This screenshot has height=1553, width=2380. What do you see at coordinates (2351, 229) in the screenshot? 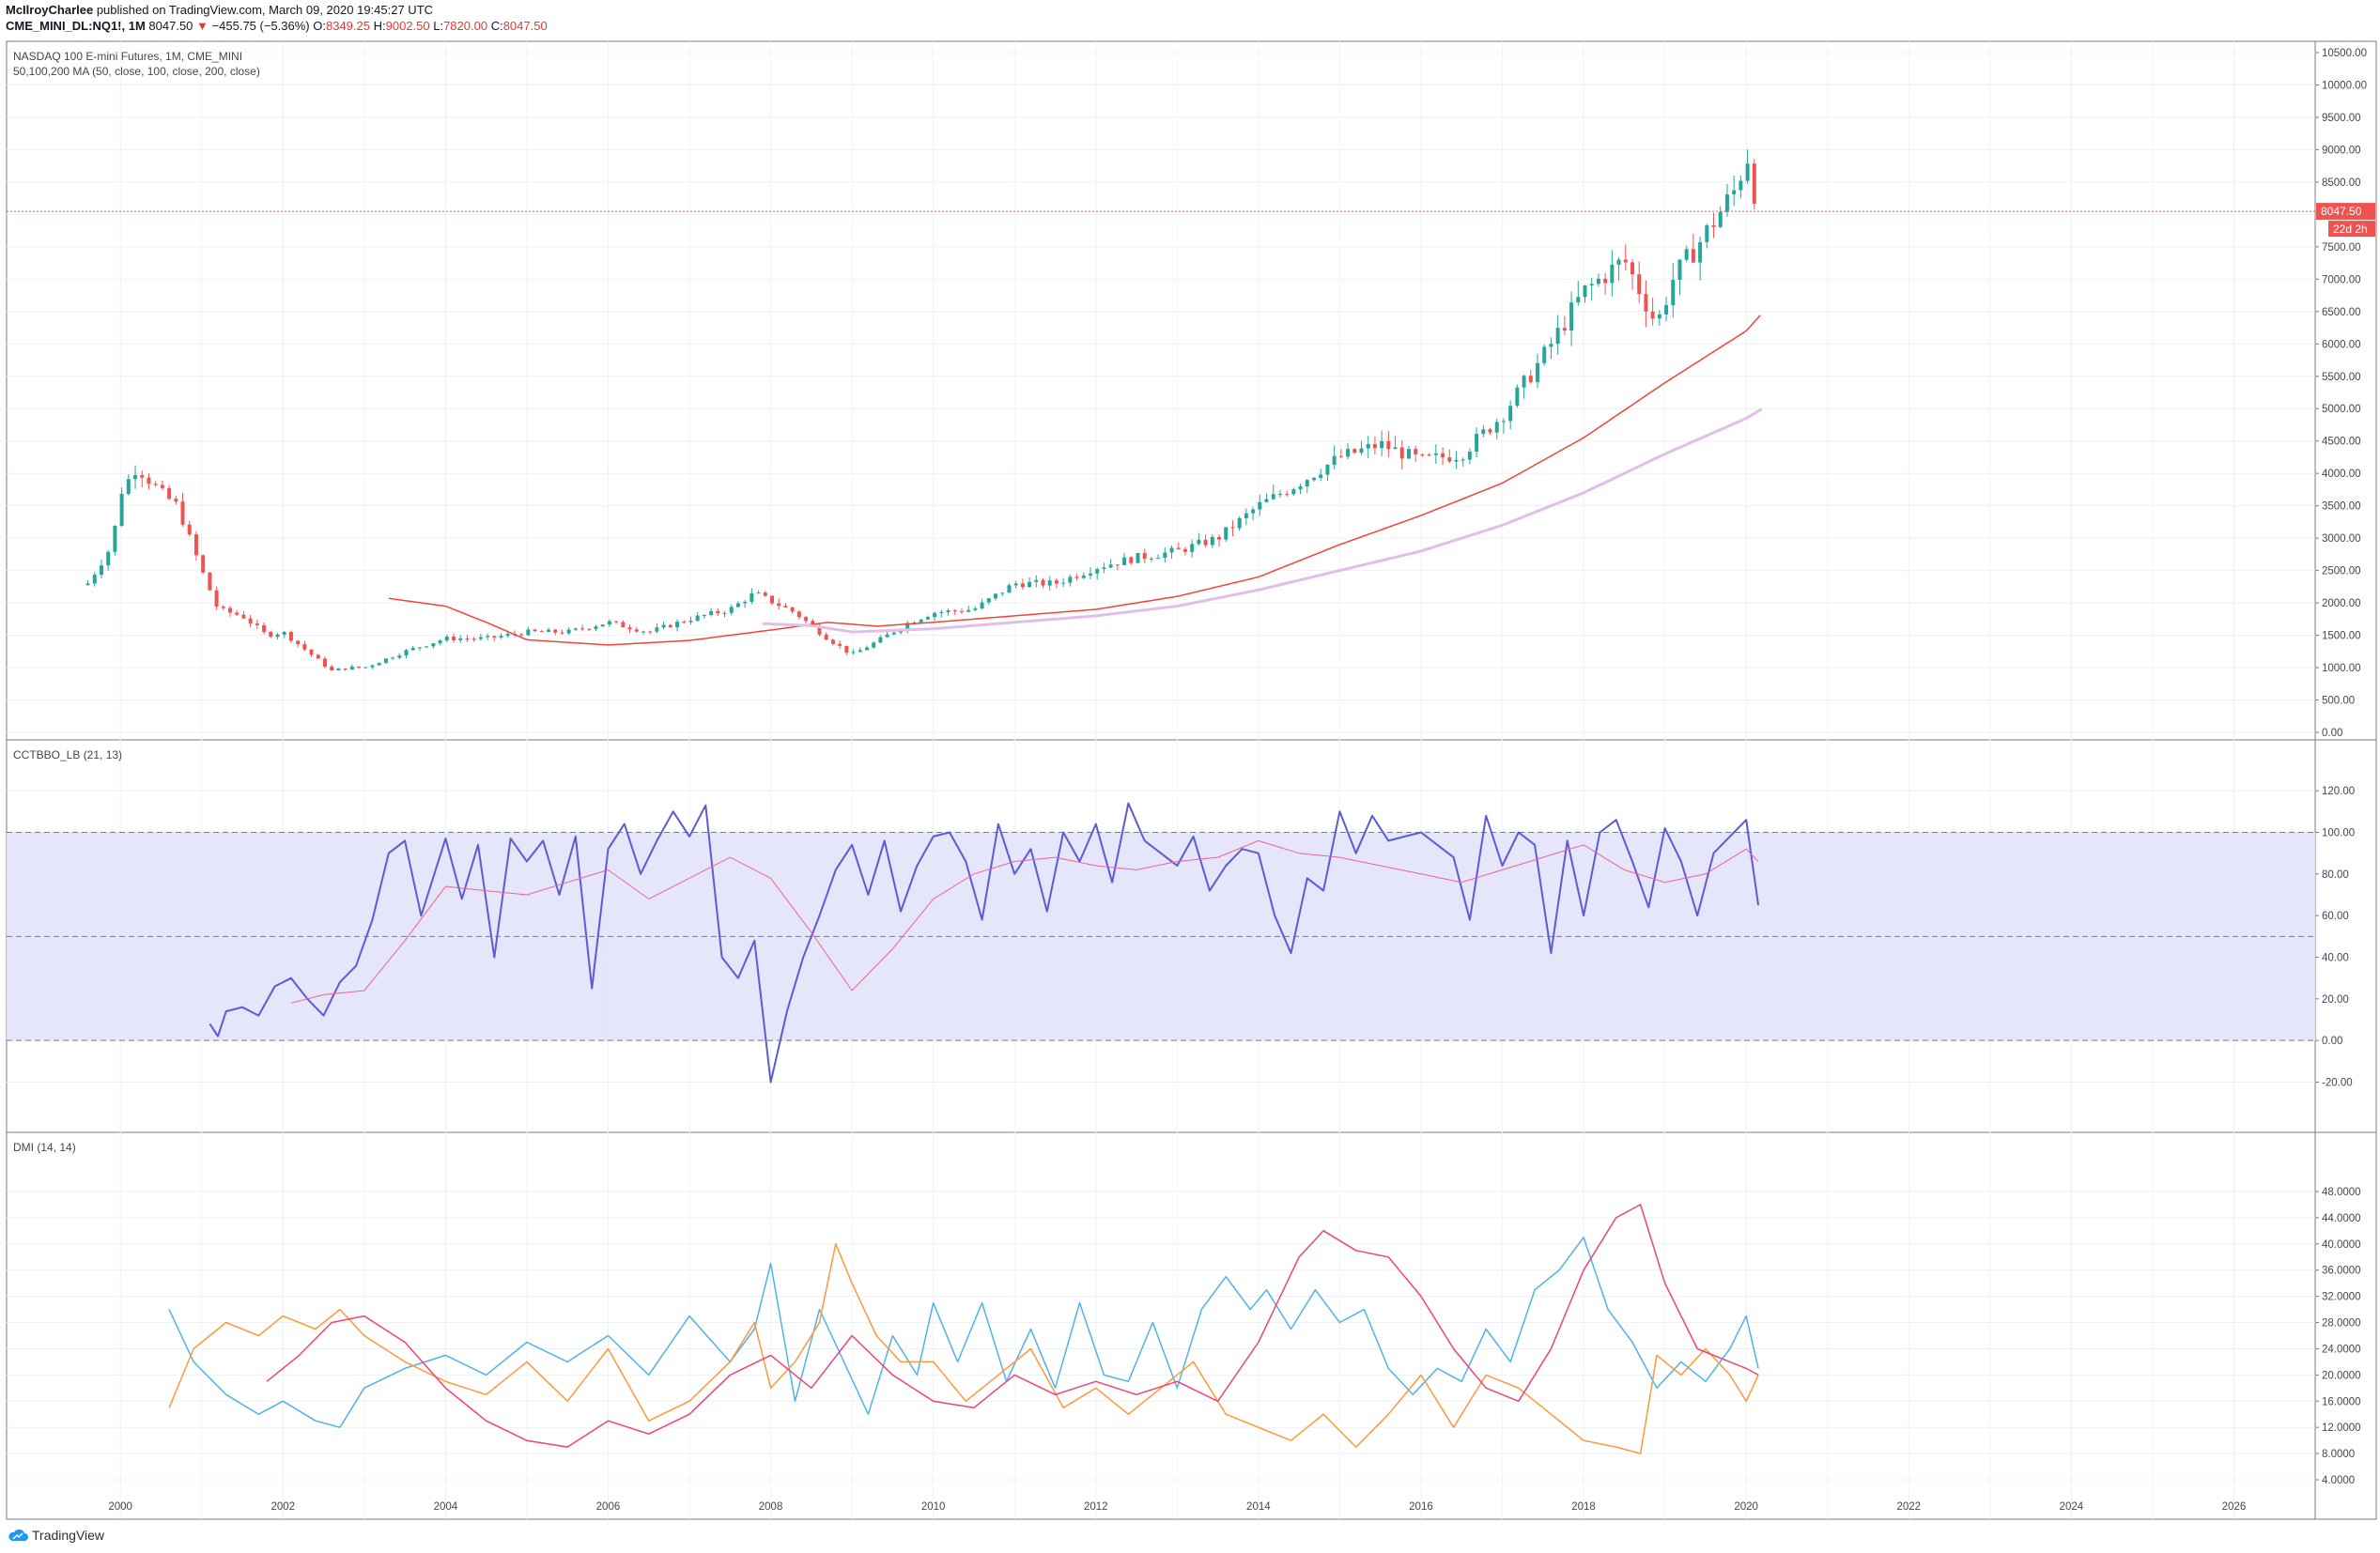
I see `countdown-badge` at bounding box center [2351, 229].